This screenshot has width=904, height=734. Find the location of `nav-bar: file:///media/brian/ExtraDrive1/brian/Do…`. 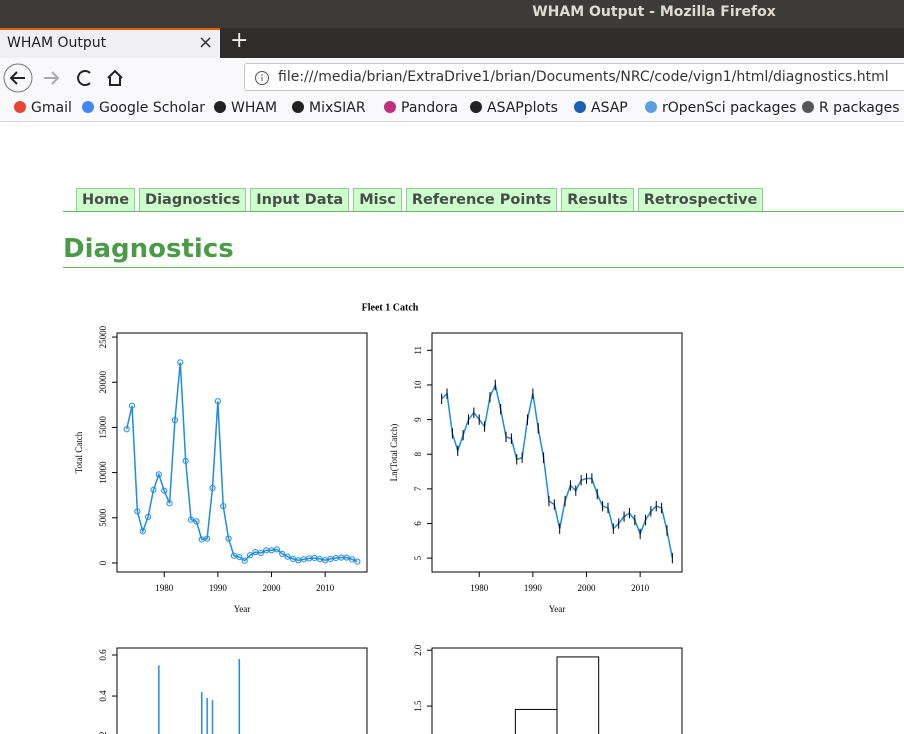

nav-bar: file:///media/brian/ExtraDrive1/brian/Do… is located at coordinates (452, 77).